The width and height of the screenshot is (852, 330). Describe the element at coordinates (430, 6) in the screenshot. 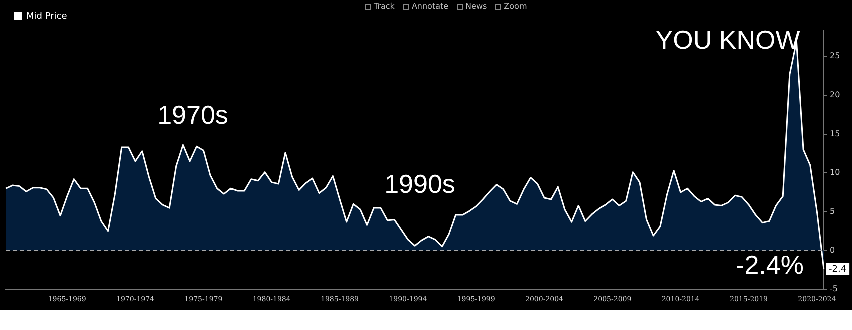

I see `text: Annotate` at that location.